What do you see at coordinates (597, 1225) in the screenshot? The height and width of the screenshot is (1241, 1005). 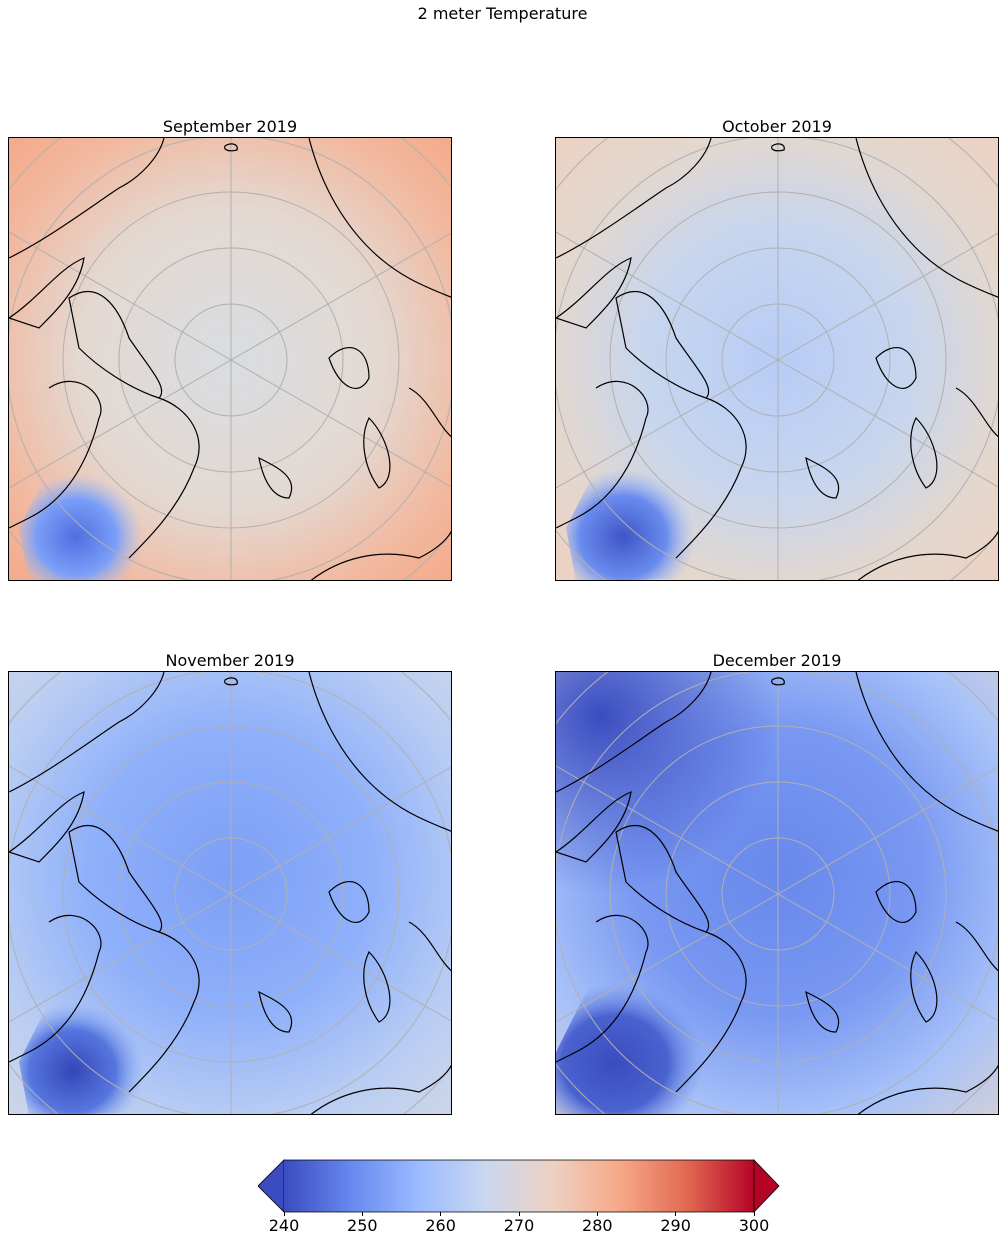 I see `colorbar-tick-label: 280` at bounding box center [597, 1225].